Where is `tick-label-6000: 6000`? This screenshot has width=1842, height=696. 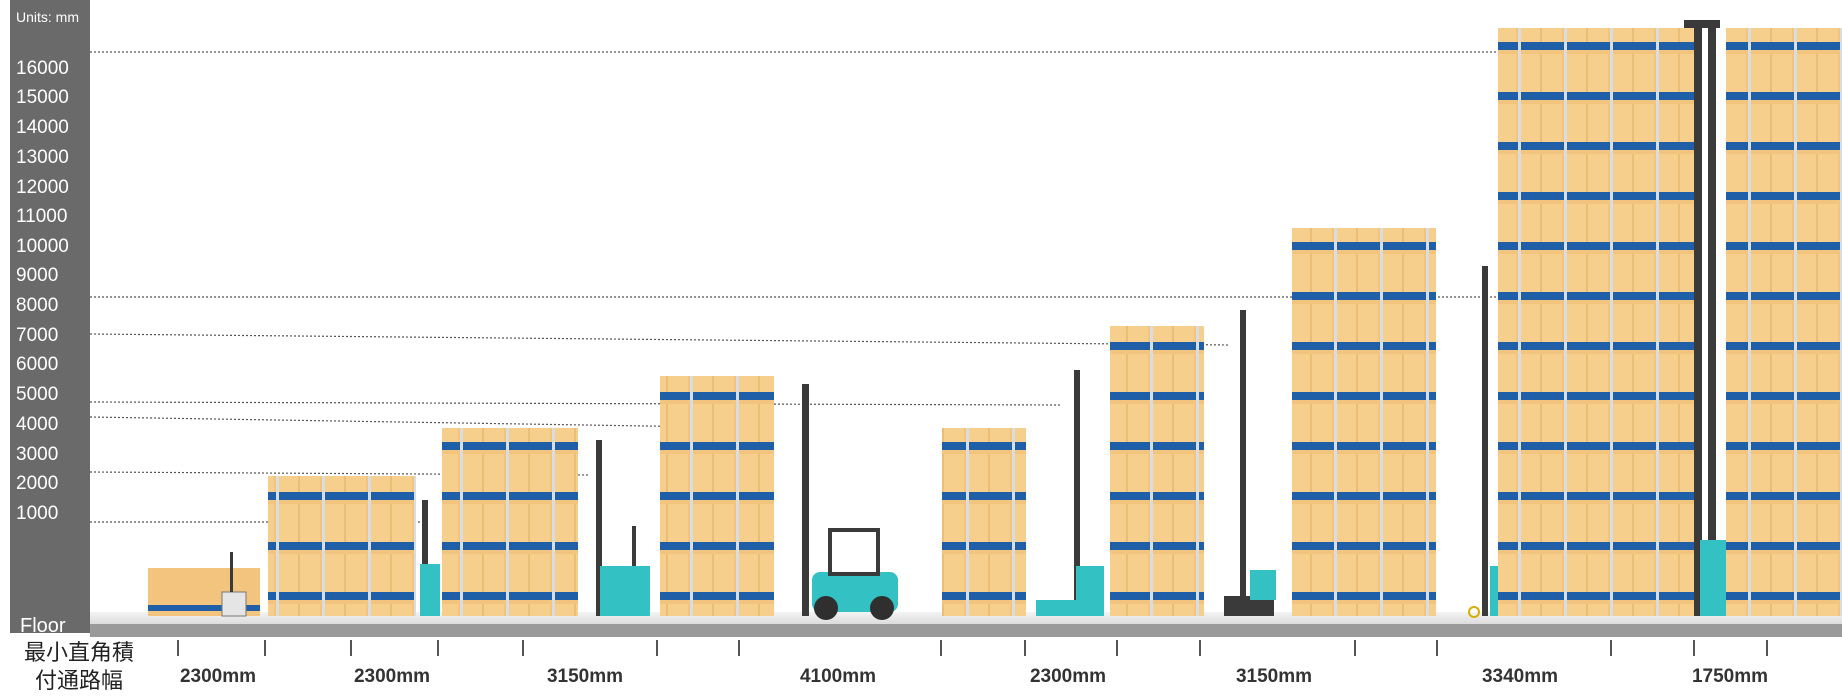
tick-label-6000: 6000 is located at coordinates (37, 364).